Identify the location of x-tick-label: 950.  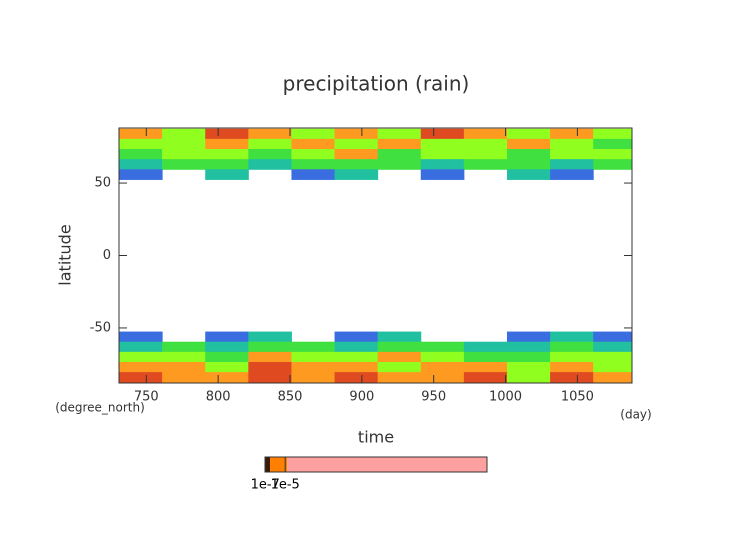
(433, 397).